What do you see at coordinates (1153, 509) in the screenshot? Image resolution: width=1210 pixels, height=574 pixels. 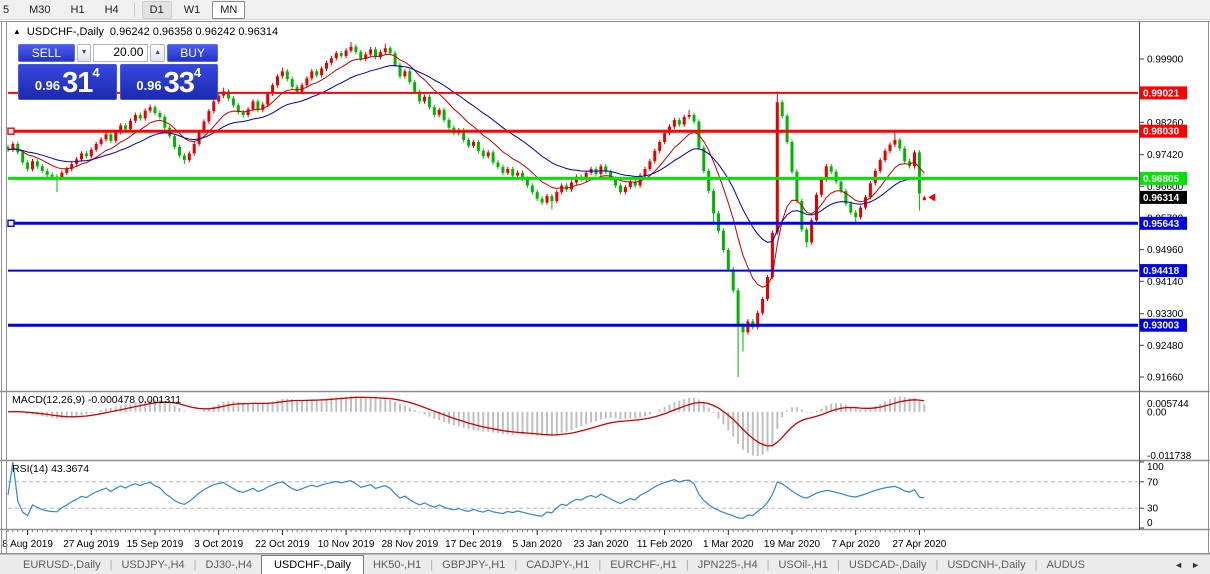 I see `rsi-axis-30: 30` at bounding box center [1153, 509].